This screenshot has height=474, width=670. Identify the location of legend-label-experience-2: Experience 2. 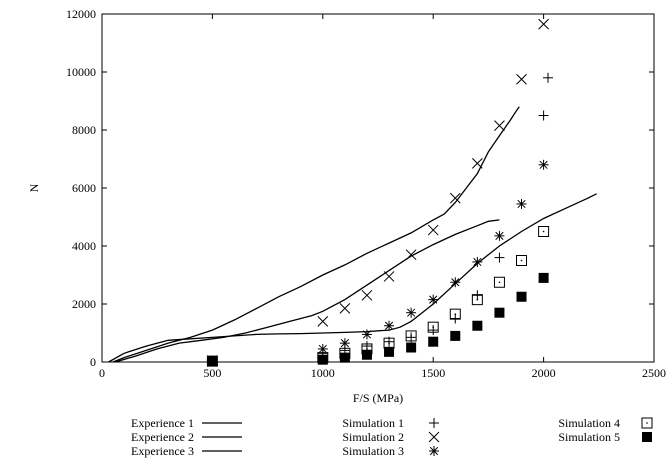
(162, 437).